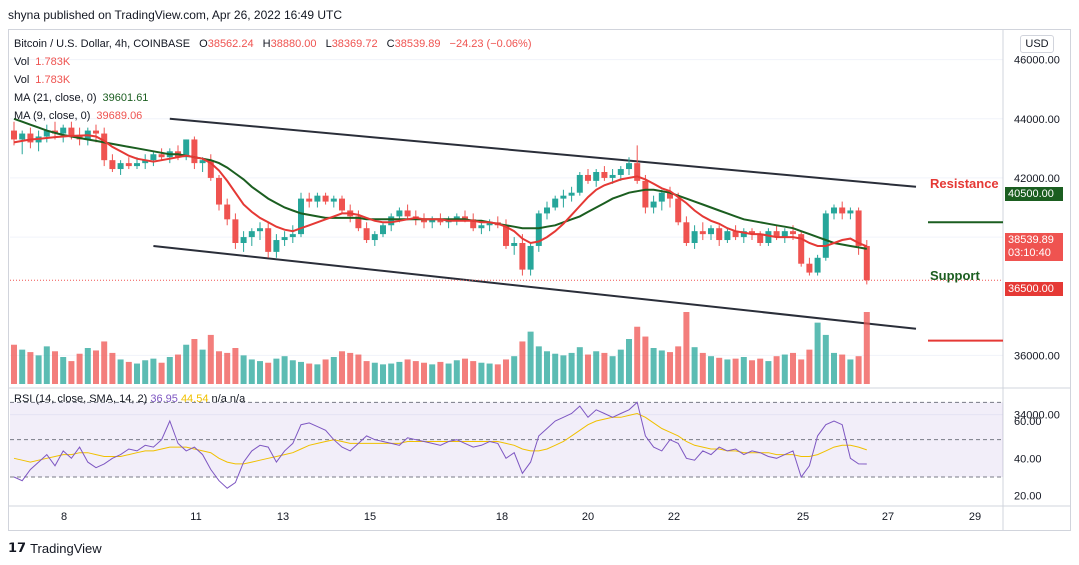 This screenshot has height=565, width=1079. Describe the element at coordinates (66, 548) in the screenshot. I see `footer-brand: TradingView` at that location.